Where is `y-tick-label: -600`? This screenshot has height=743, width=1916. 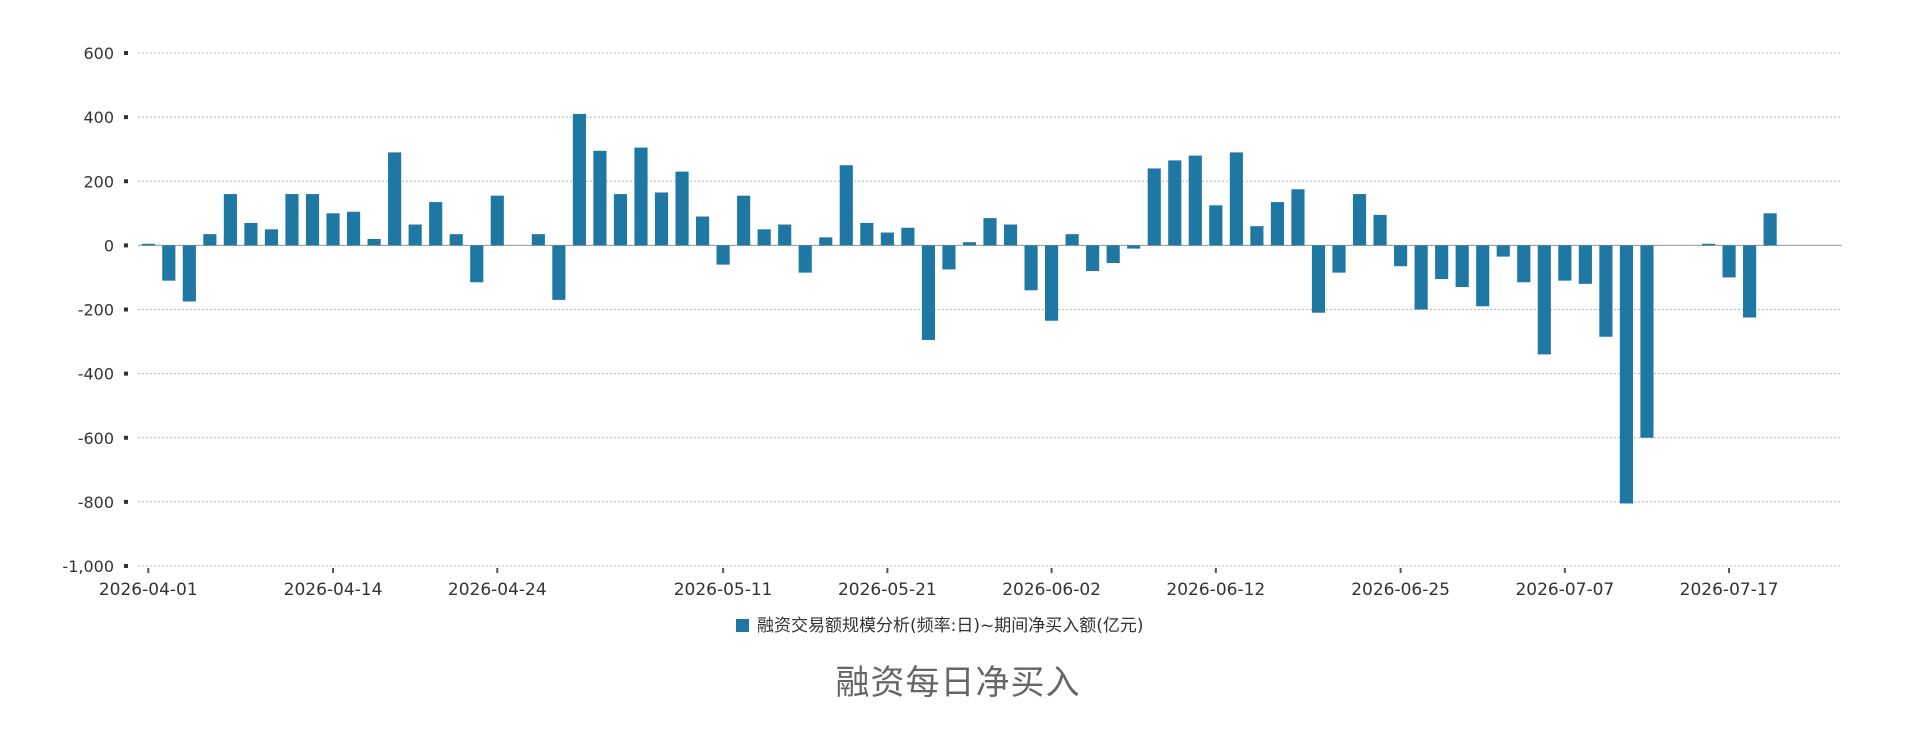 y-tick-label: -600 is located at coordinates (96, 438).